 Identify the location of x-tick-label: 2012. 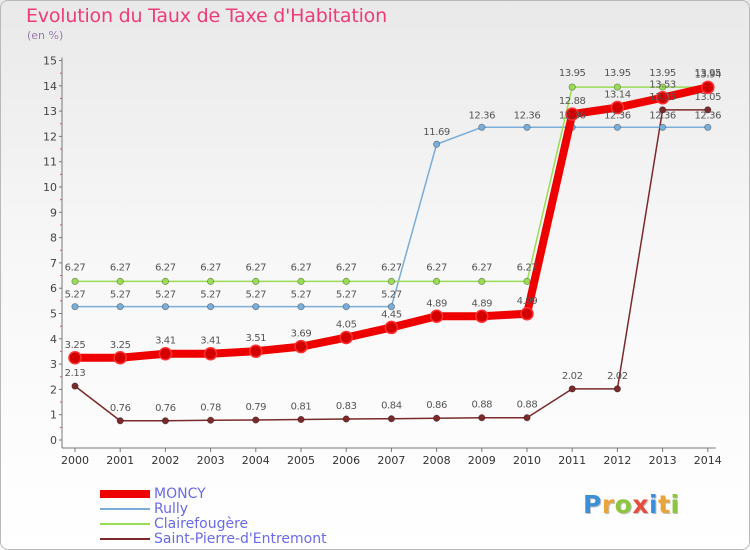
(617, 460).